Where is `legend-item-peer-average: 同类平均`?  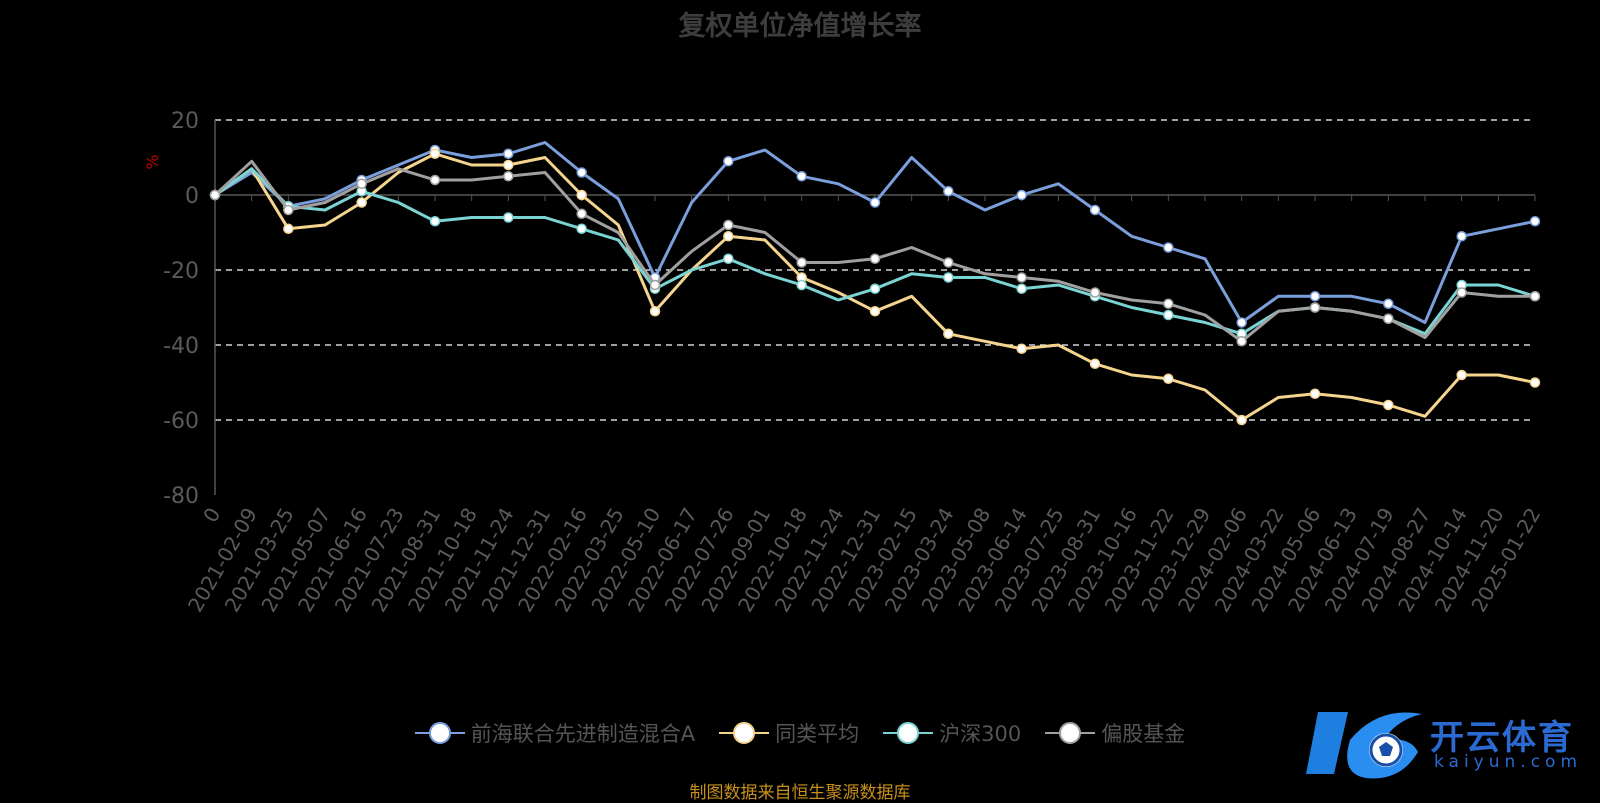 legend-item-peer-average: 同类平均 is located at coordinates (789, 733).